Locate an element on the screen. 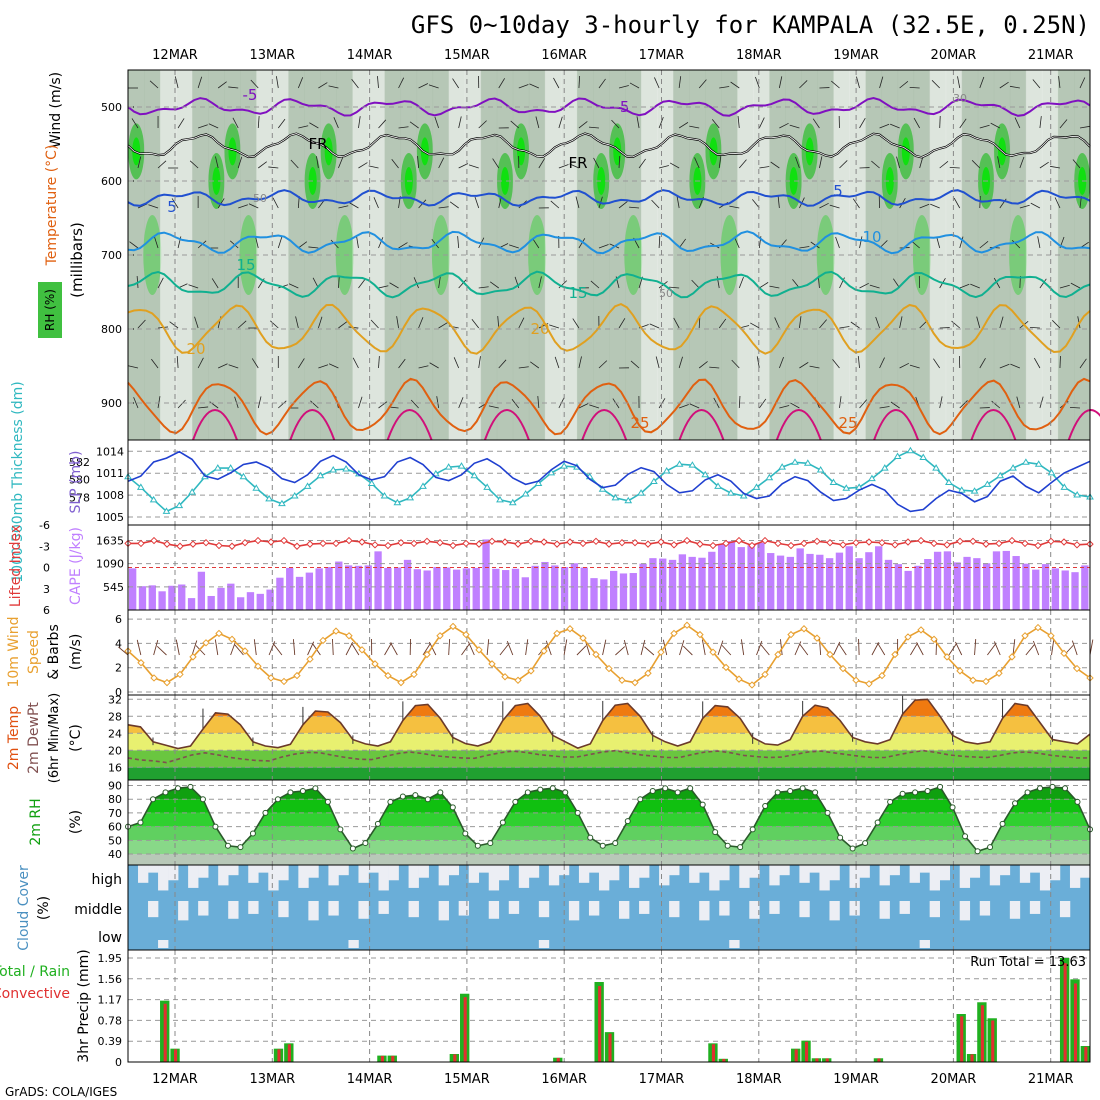 This screenshot has height=1100, width=1100. freezing-level-line-inner is located at coordinates (609, 145).